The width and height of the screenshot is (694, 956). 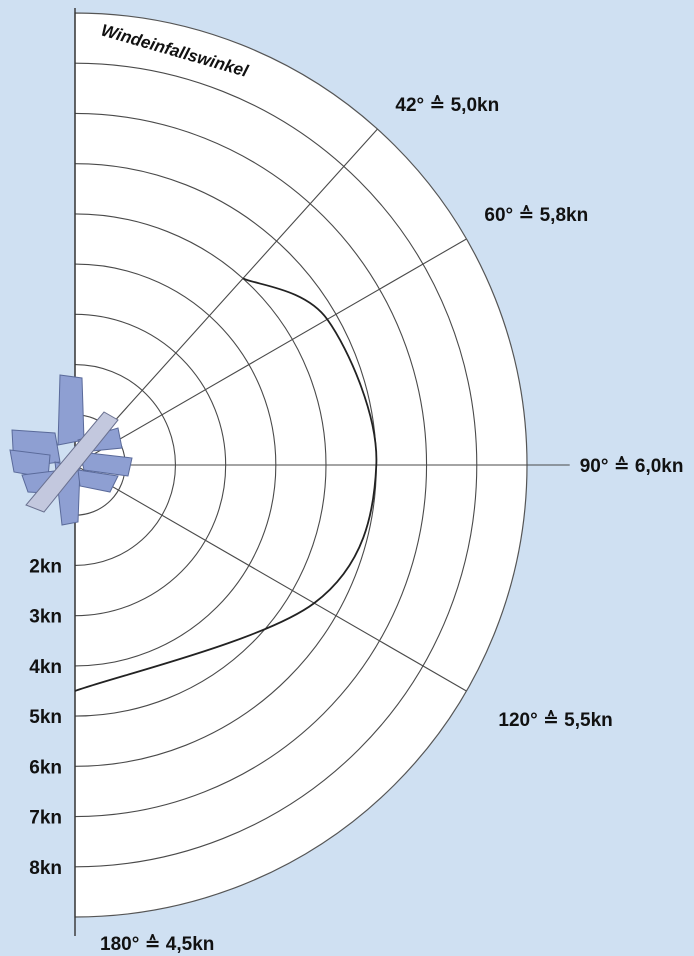 I want to click on angle-label-90: 90° ≙ 6,0kn, so click(x=632, y=466).